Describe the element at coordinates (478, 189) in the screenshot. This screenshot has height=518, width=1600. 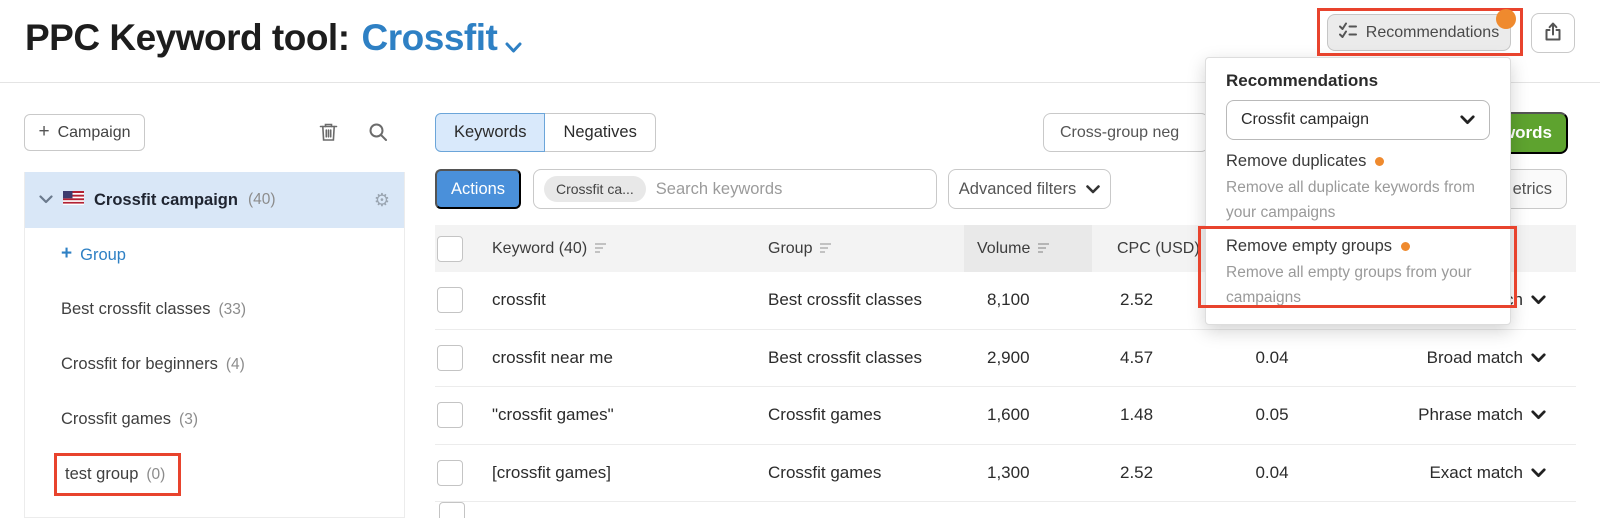
I see `actions-button: Actions` at that location.